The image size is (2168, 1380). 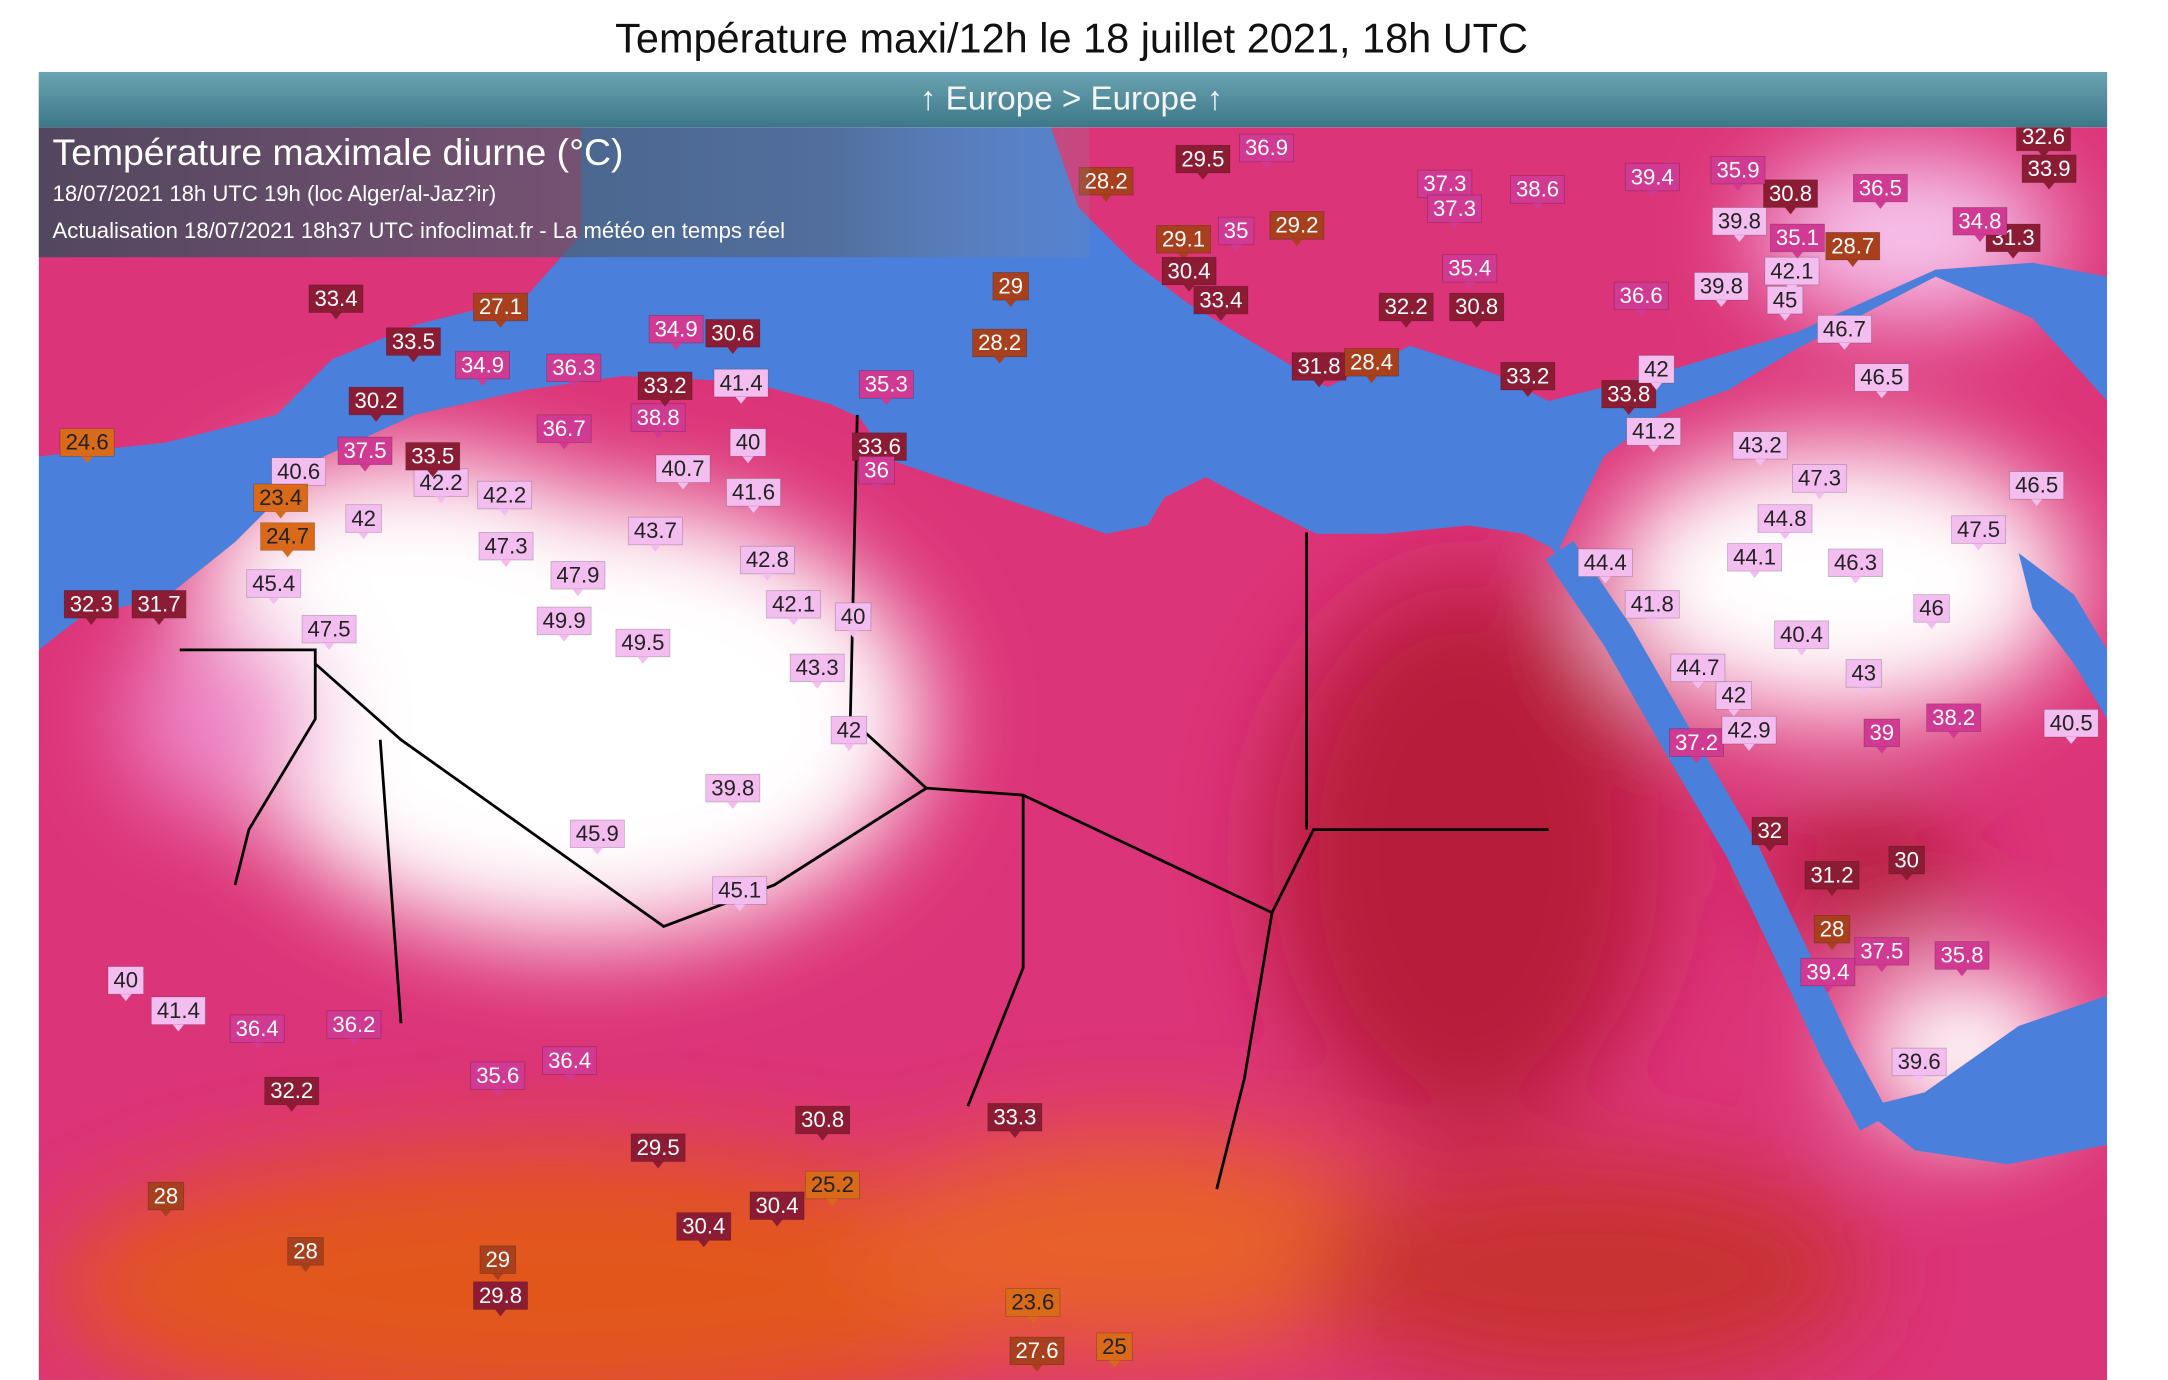 I want to click on station-value: 24.7, so click(x=287, y=536).